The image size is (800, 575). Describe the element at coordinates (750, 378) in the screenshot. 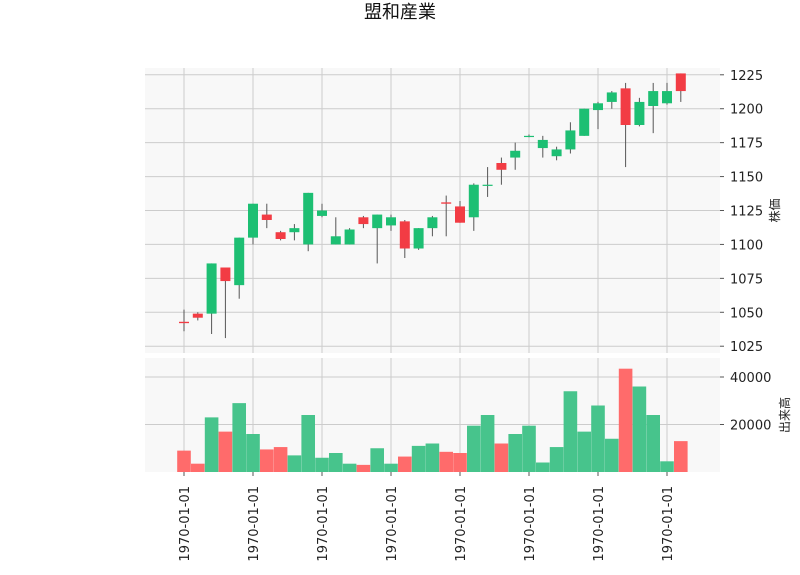

I see `volume-tick-label: 40000` at that location.